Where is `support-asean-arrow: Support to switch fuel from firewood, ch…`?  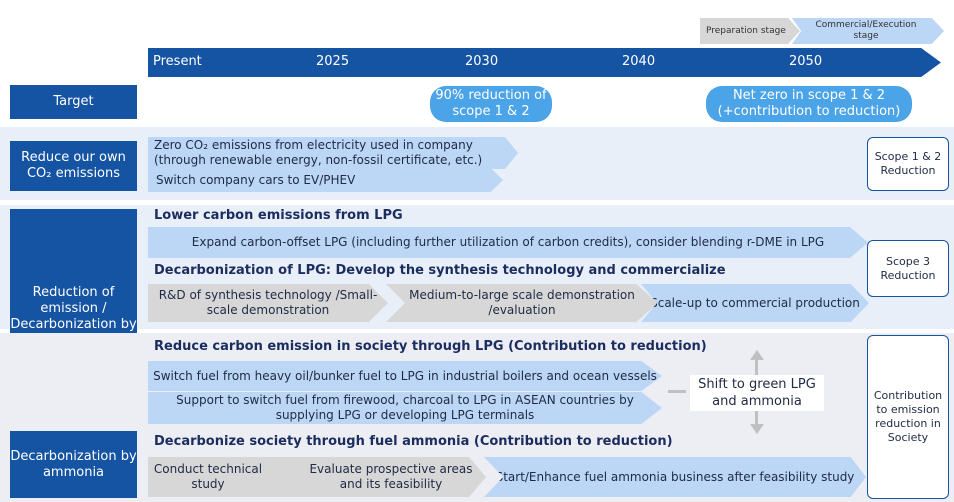
support-asean-arrow: Support to switch fuel from firewood, ch… is located at coordinates (405, 408).